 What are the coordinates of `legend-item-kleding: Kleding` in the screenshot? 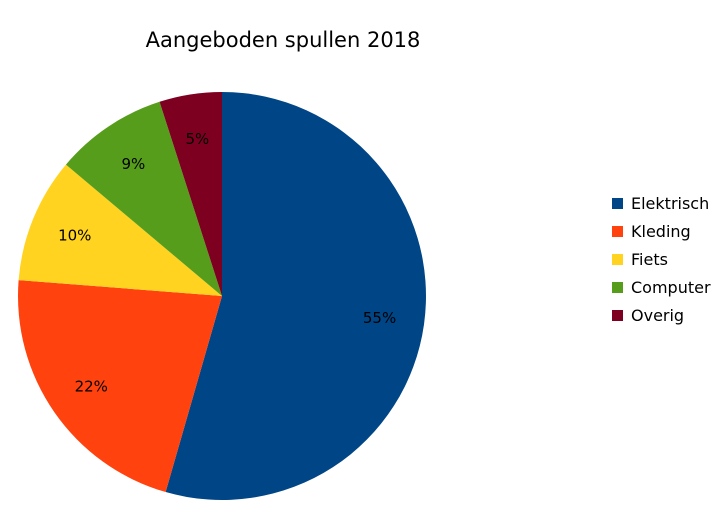 It's located at (661, 231).